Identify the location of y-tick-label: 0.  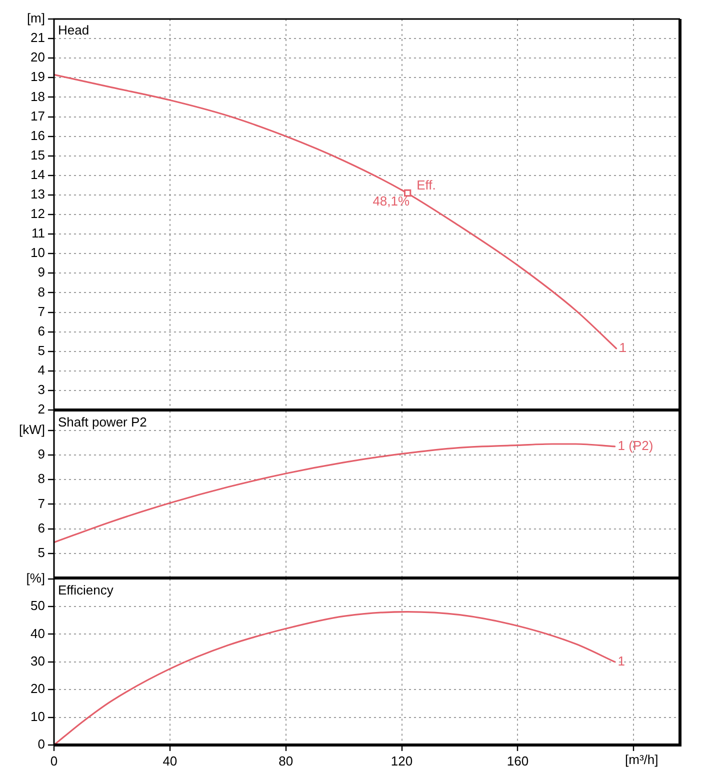
(41, 744).